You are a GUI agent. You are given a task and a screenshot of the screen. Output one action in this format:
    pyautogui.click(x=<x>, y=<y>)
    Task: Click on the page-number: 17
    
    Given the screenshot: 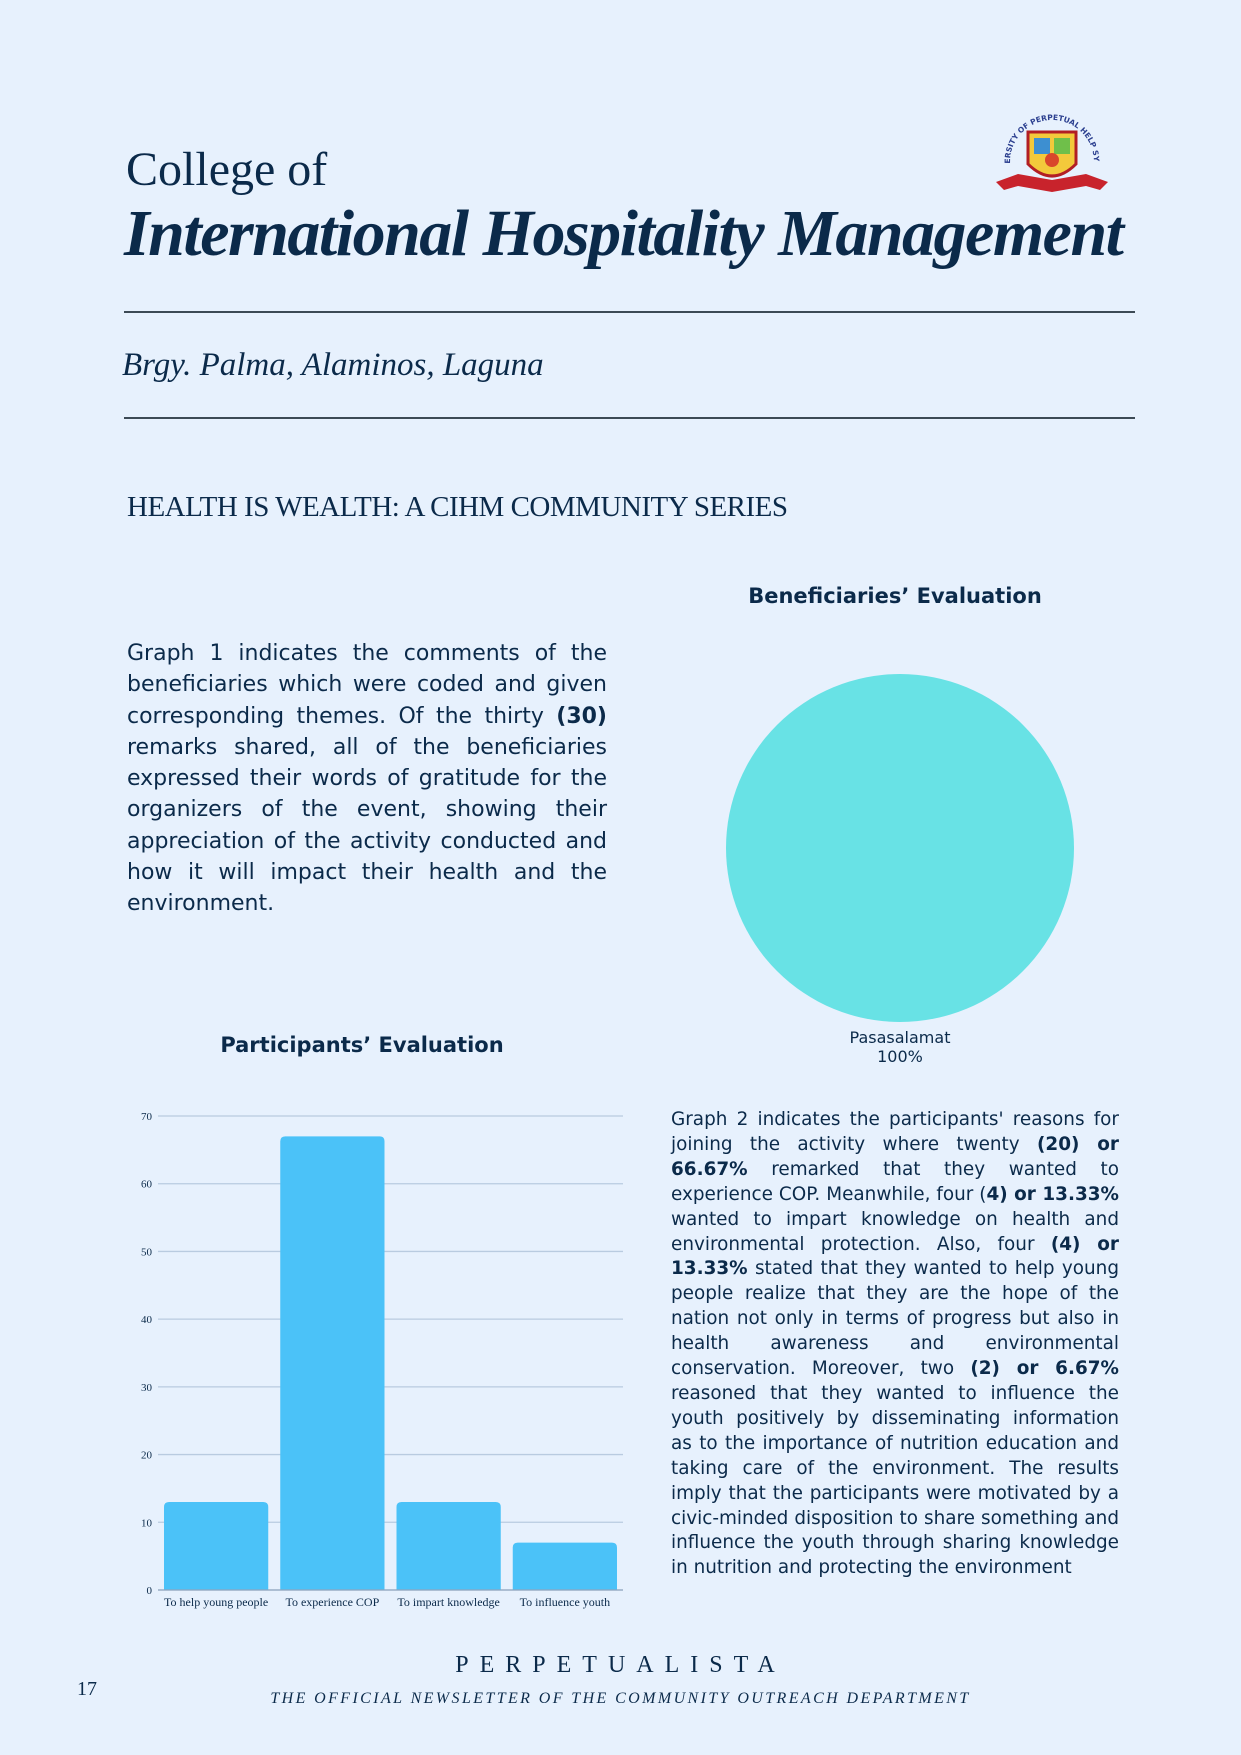 What is the action you would take?
    pyautogui.click(x=87, y=1689)
    